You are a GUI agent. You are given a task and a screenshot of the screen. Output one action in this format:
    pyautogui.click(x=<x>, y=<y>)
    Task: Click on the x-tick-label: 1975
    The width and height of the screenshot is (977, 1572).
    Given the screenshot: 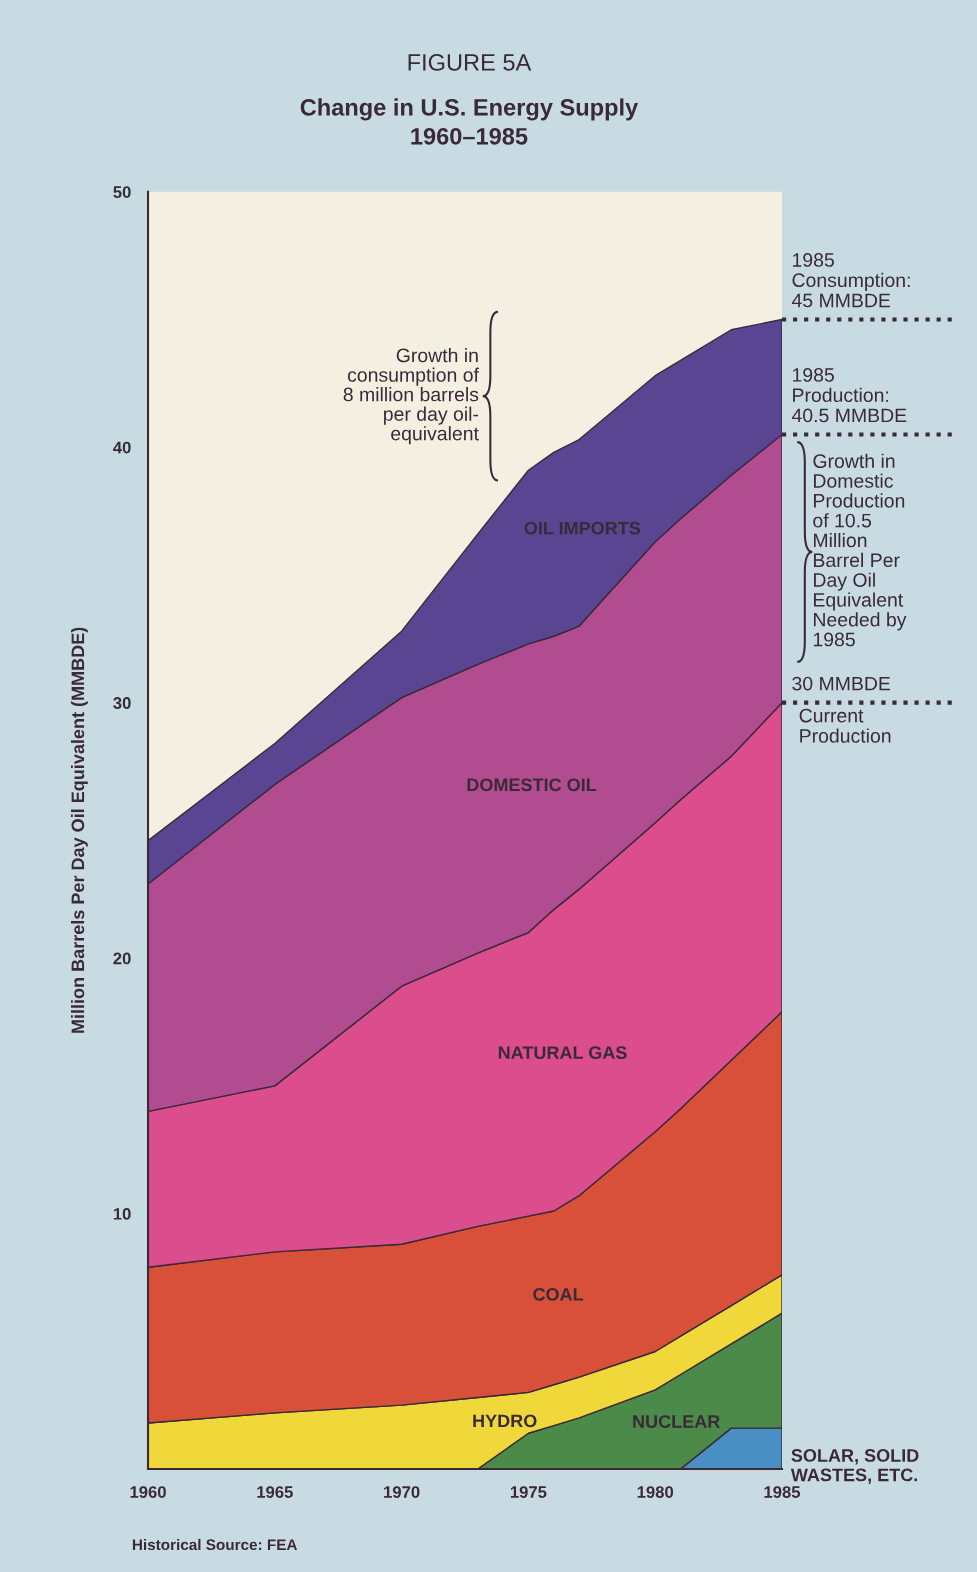 What is the action you would take?
    pyautogui.click(x=528, y=1492)
    